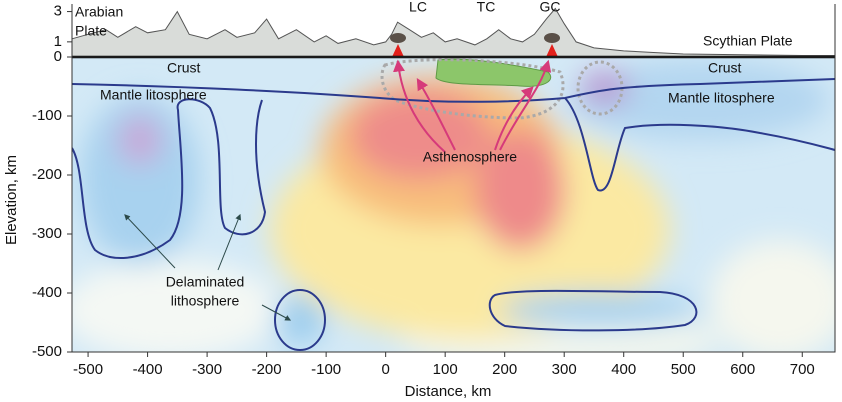 Image resolution: width=842 pixels, height=402 pixels. What do you see at coordinates (47, 292) in the screenshot?
I see `y-tick-label: -400` at bounding box center [47, 292].